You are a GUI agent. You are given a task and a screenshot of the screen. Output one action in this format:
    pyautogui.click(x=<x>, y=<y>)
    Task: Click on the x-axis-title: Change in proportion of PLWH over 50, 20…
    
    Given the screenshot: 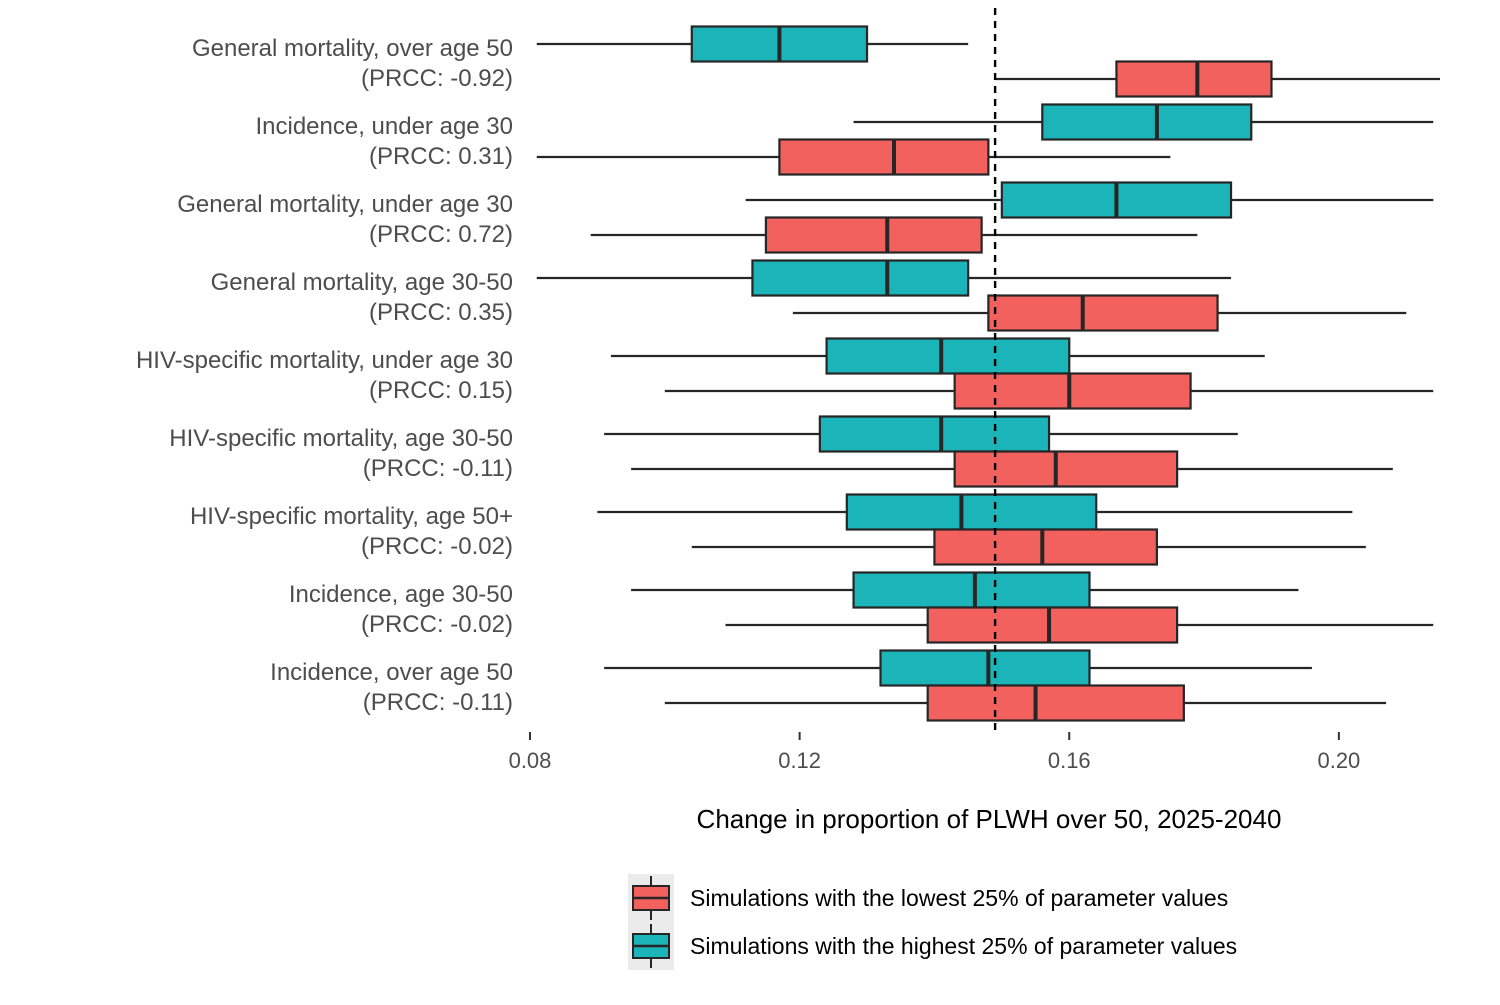 What is the action you would take?
    pyautogui.click(x=989, y=819)
    